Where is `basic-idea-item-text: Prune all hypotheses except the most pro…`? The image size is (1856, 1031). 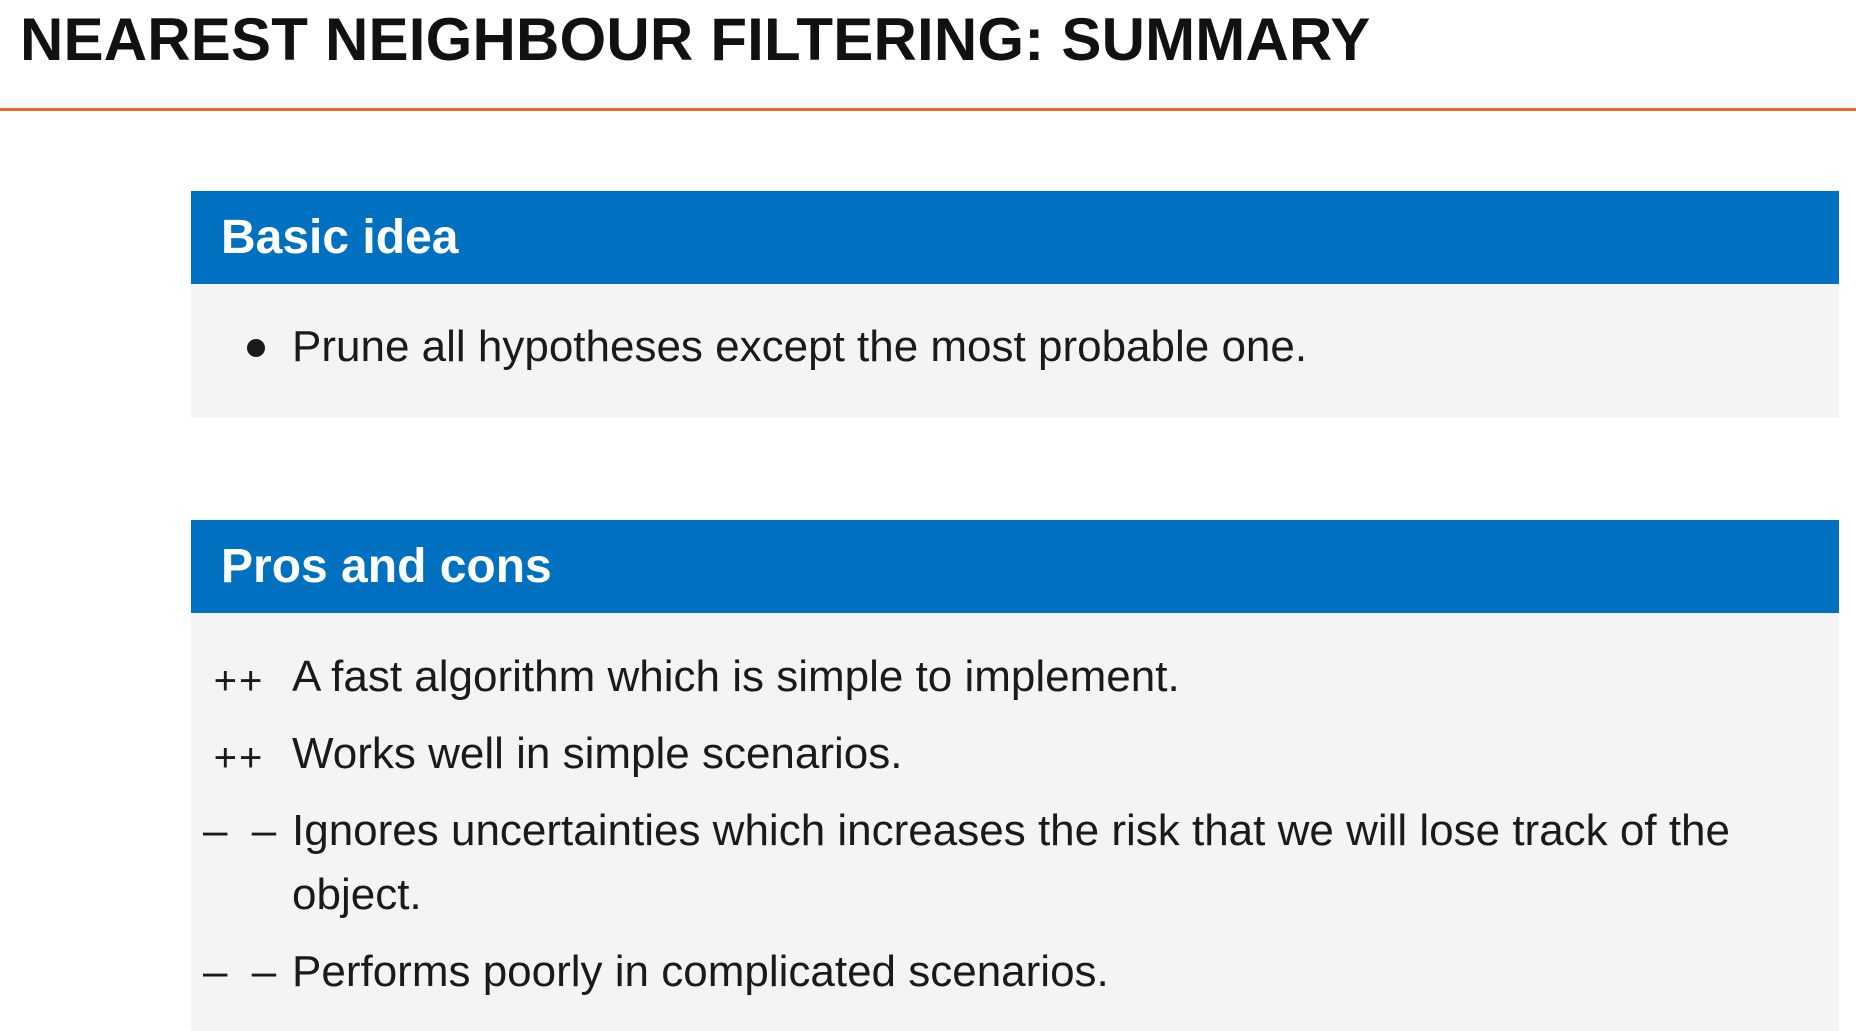
basic-idea-item-text: Prune all hypotheses except the most pro… is located at coordinates (800, 346).